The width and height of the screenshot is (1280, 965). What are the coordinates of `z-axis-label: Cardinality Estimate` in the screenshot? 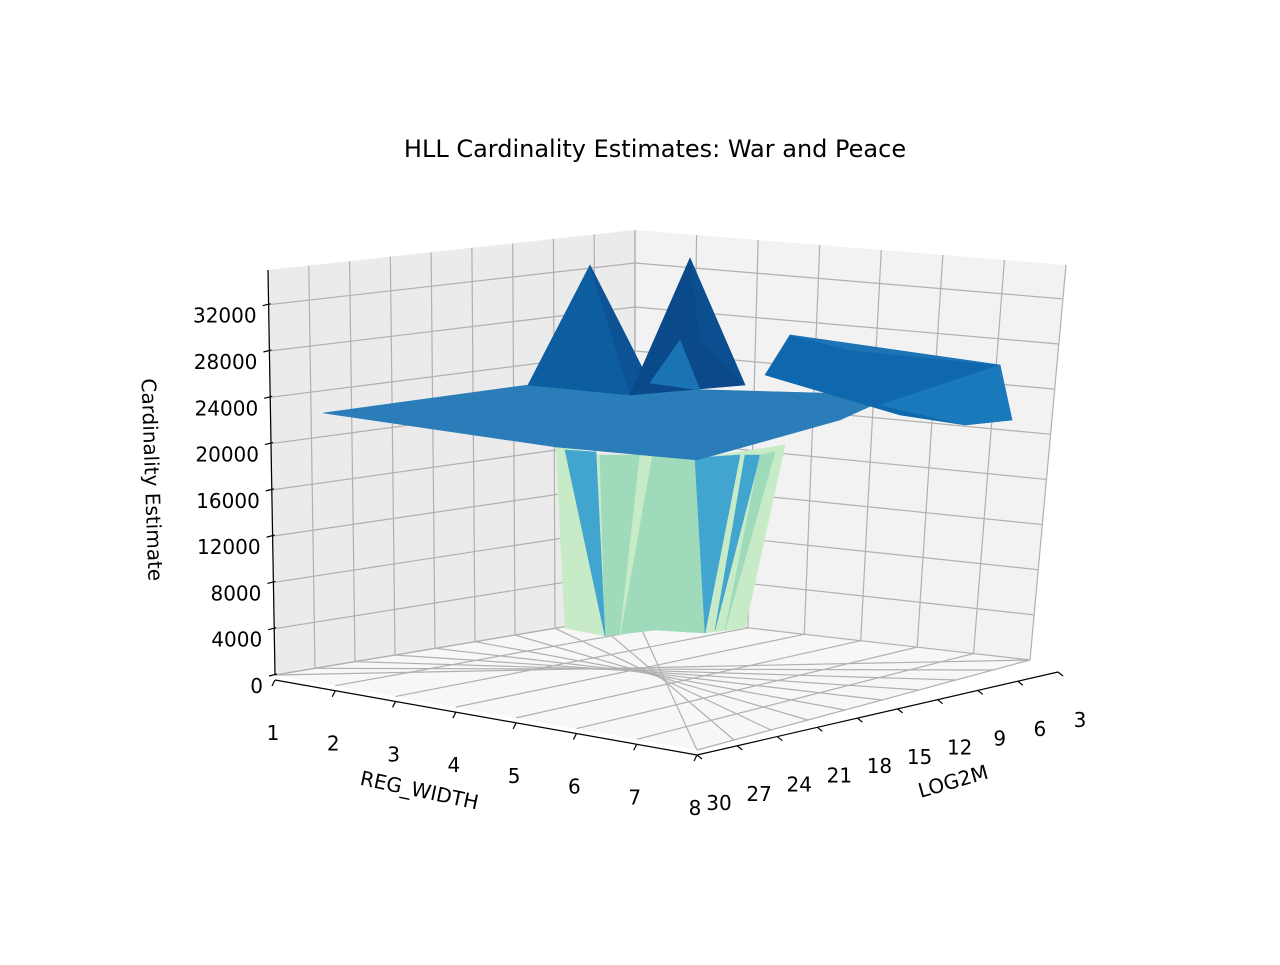 It's located at (151, 479).